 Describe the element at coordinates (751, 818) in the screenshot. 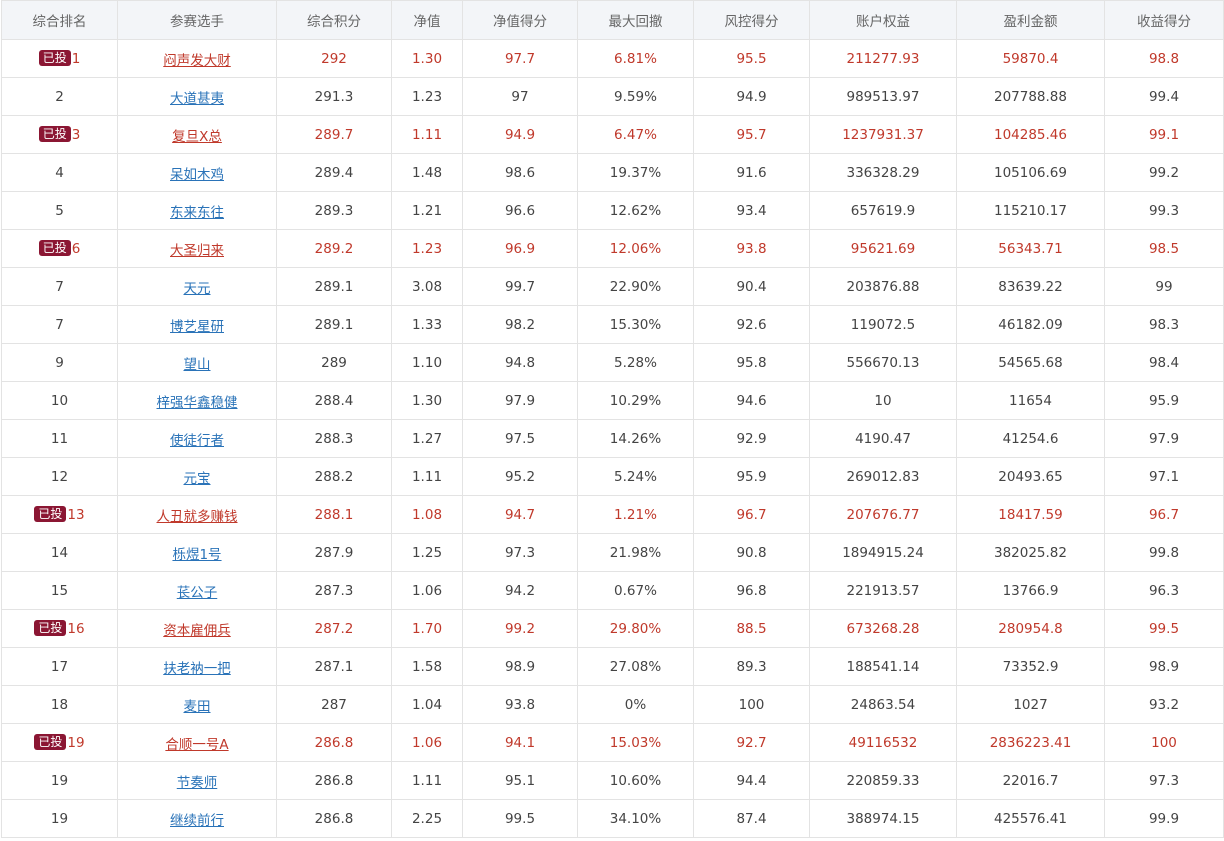

I see `risk-score-cell: 87.4` at that location.